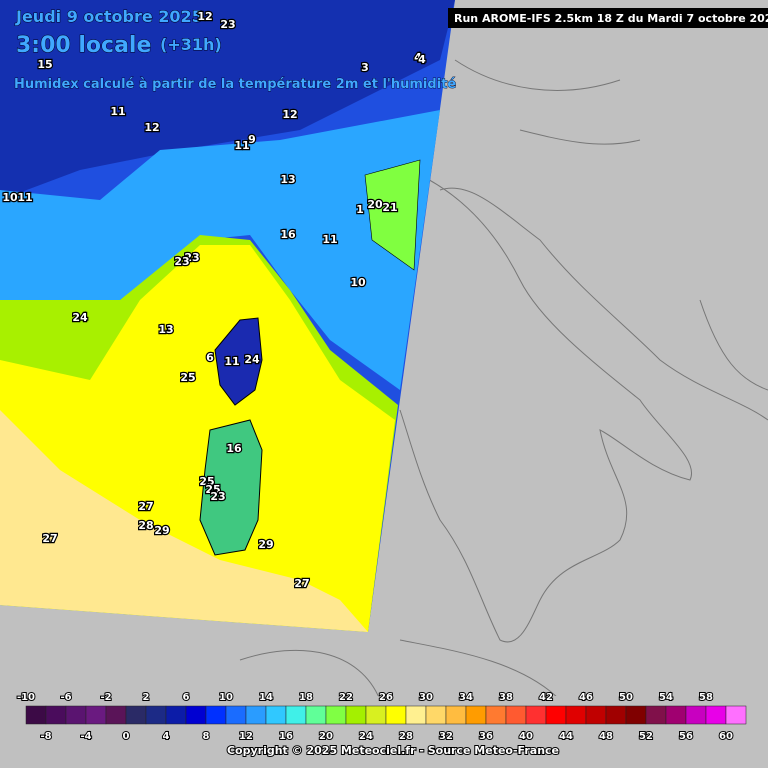 Image resolution: width=768 pixels, height=768 pixels. I want to click on legend-tick-label: 6, so click(186, 697).